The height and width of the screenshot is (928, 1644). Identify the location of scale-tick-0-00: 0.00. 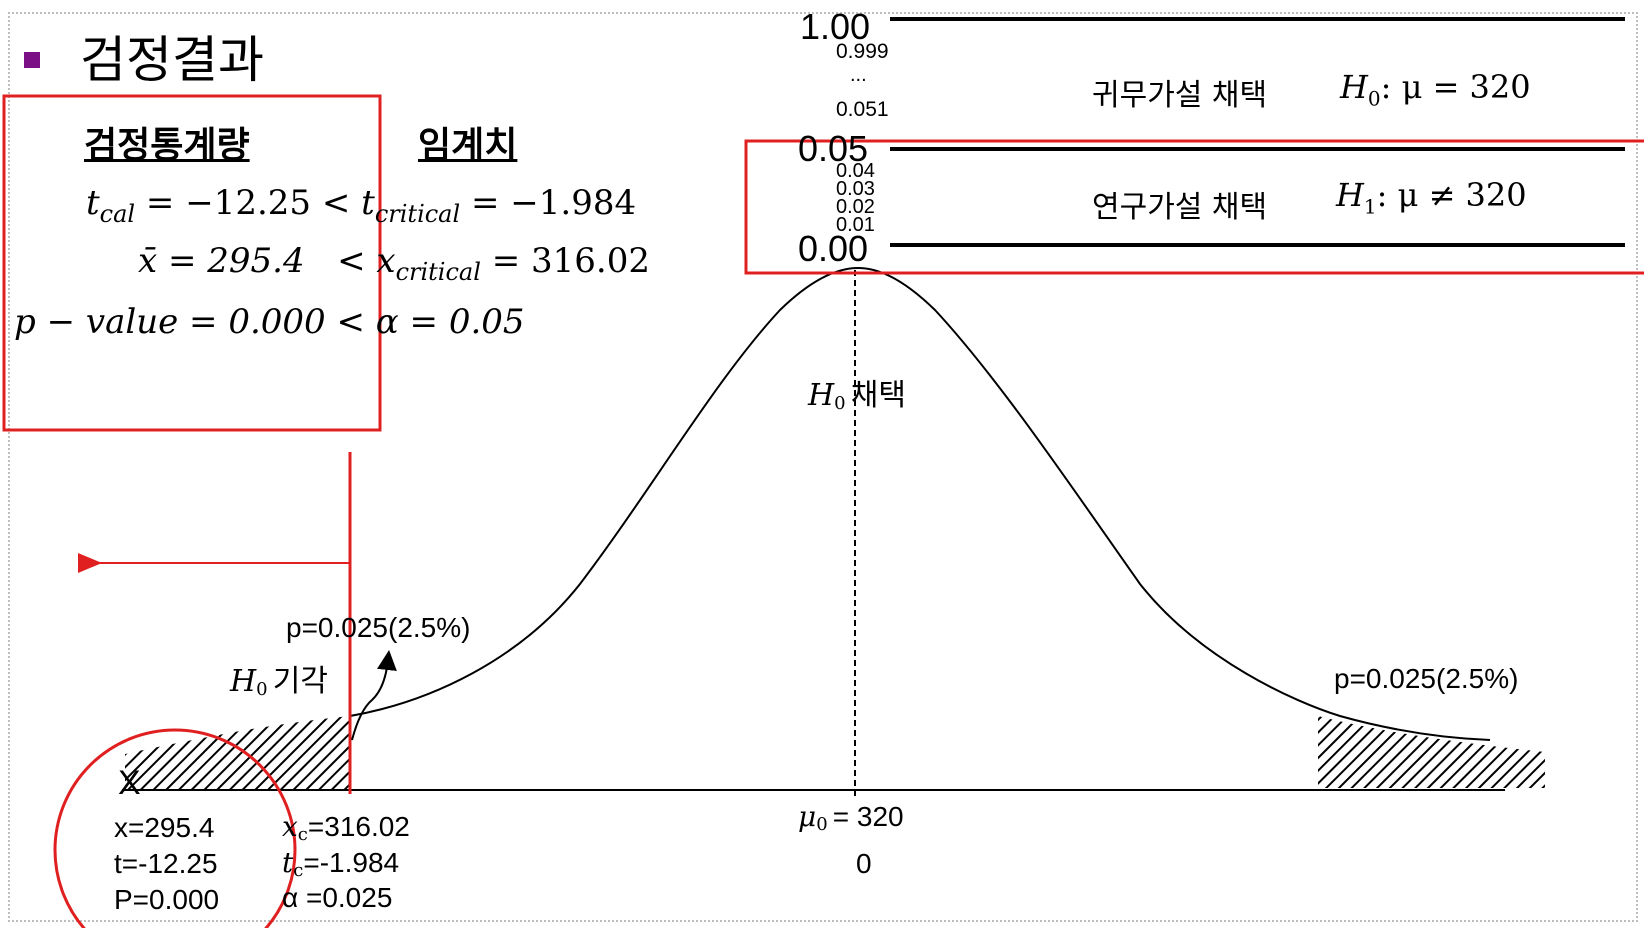
(833, 248).